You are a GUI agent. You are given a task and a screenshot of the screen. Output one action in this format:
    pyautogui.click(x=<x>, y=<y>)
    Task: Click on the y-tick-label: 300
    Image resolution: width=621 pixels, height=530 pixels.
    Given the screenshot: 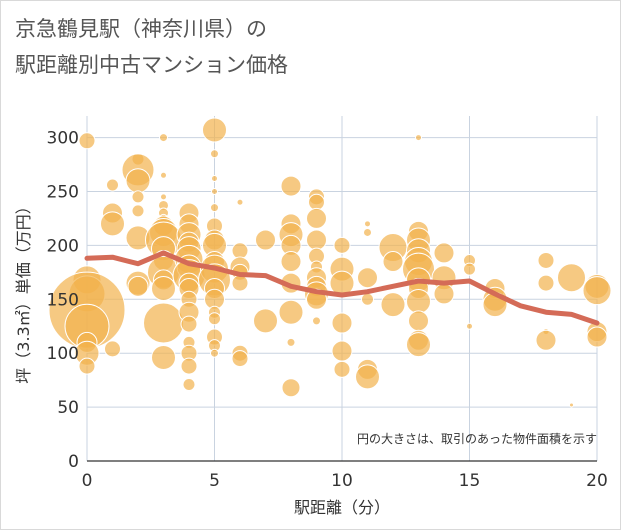 What is the action you would take?
    pyautogui.click(x=63, y=139)
    